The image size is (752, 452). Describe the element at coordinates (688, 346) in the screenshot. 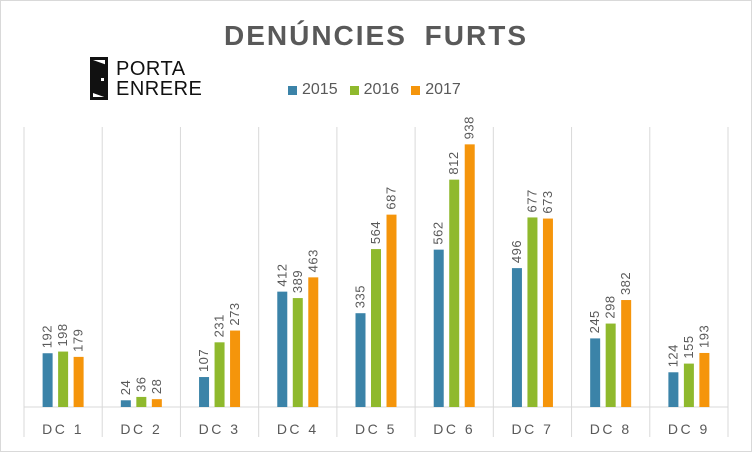

I see `data-label: 155` at that location.